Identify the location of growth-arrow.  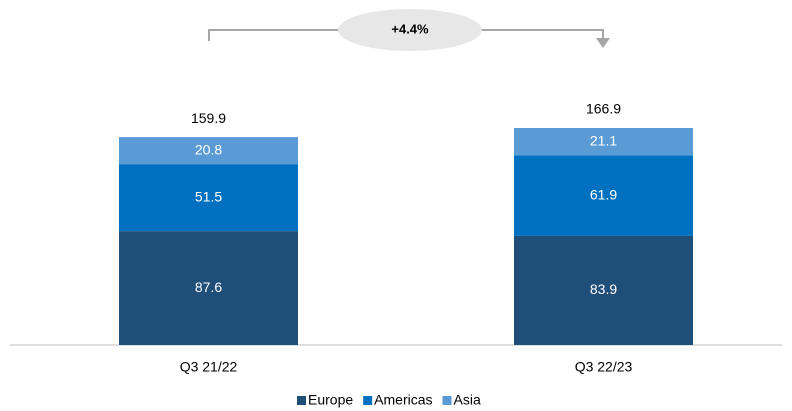
(603, 43).